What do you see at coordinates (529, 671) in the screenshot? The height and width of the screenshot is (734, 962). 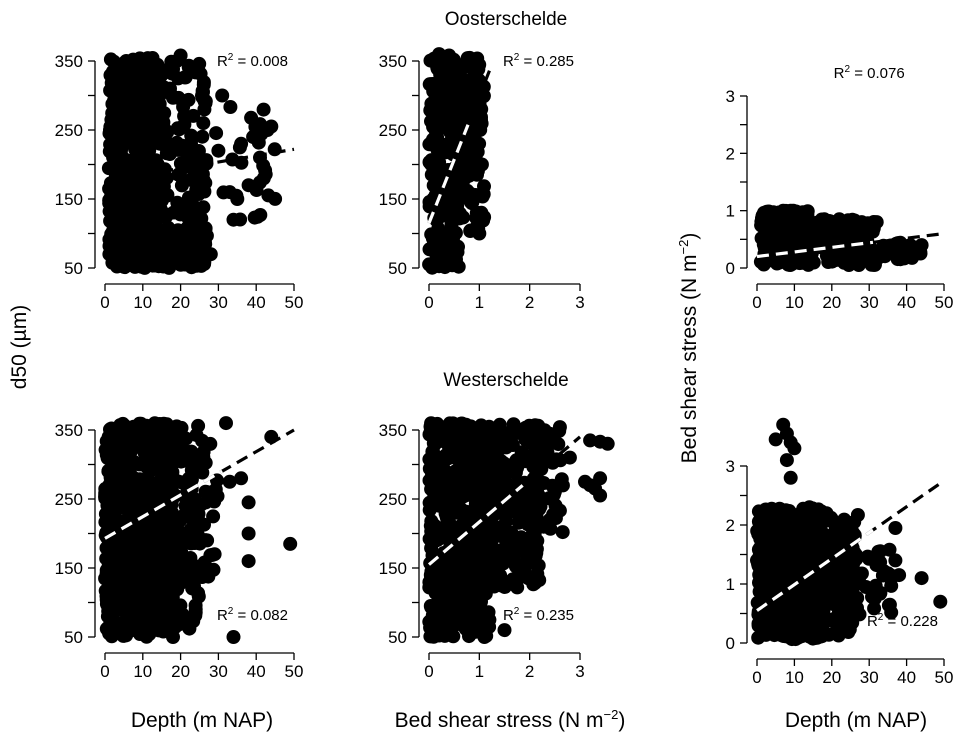 I see `x-tick-label: 2` at bounding box center [529, 671].